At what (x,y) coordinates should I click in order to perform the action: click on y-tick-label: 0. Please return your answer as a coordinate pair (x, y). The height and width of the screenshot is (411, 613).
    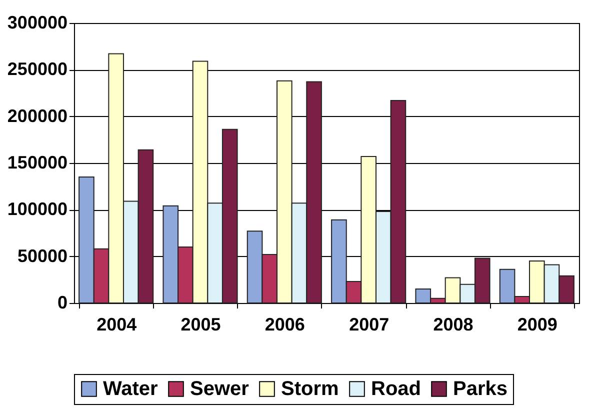
    Looking at the image, I should click on (62, 302).